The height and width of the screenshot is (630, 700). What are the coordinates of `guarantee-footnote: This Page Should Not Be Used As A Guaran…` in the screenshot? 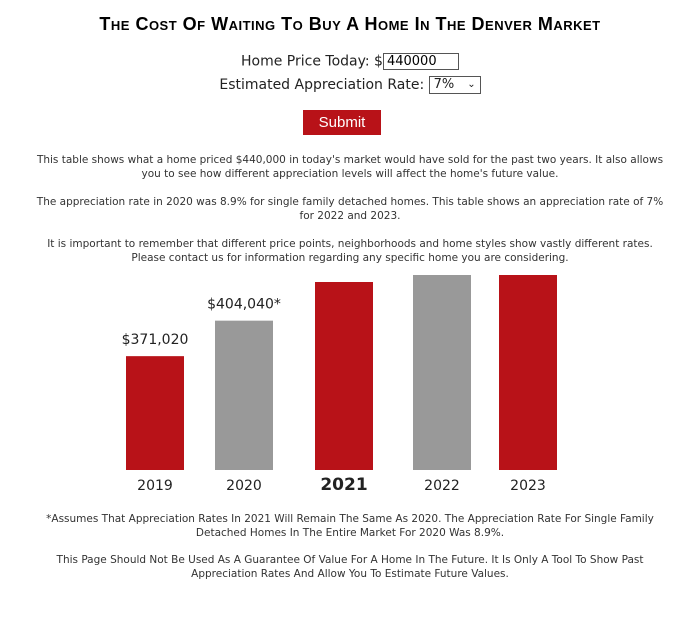 It's located at (350, 567).